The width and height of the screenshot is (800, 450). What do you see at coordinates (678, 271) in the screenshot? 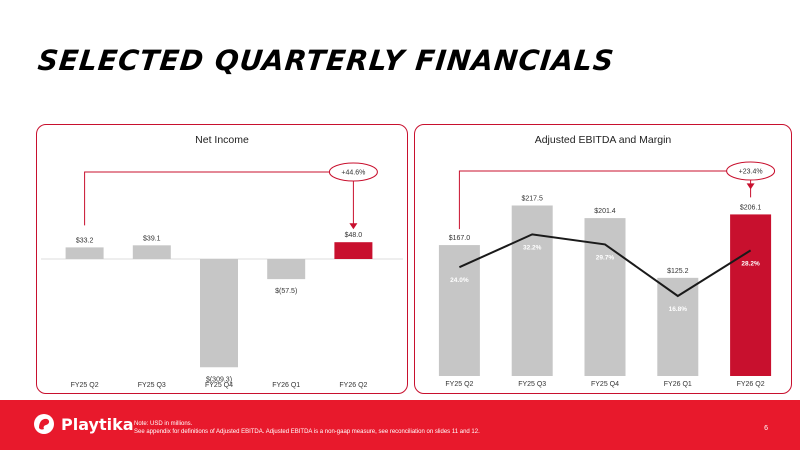
I see `data-label: $125.2` at bounding box center [678, 271].